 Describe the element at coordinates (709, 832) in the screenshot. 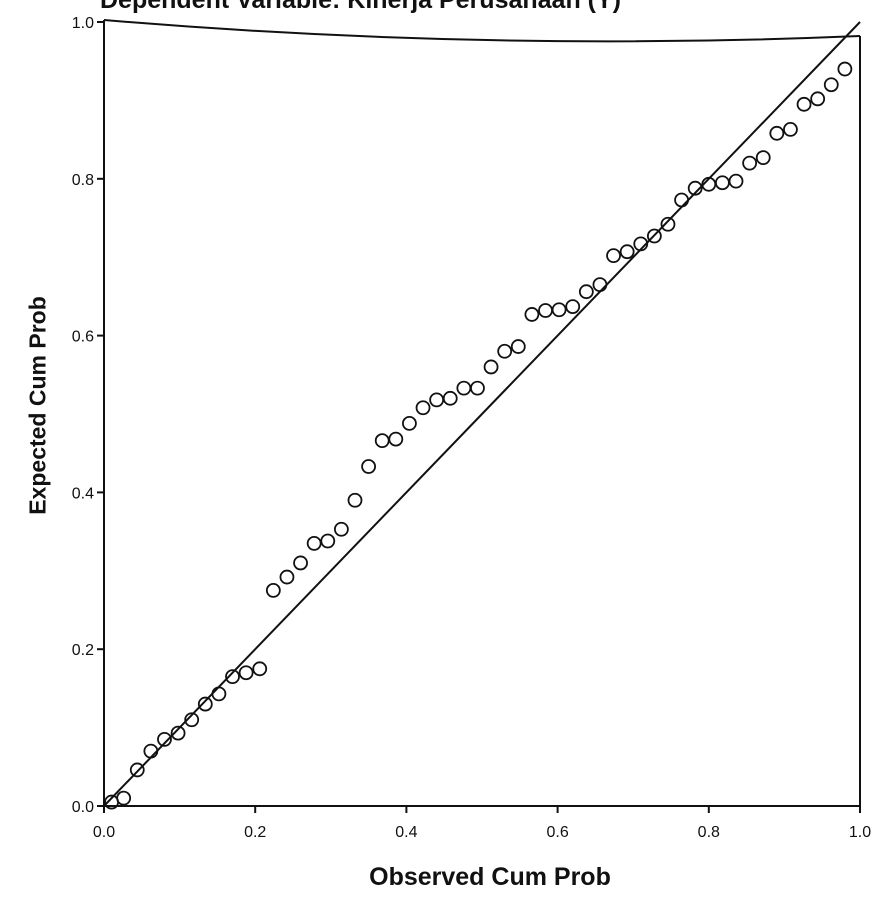

I see `x-tick-label: 0.8` at that location.